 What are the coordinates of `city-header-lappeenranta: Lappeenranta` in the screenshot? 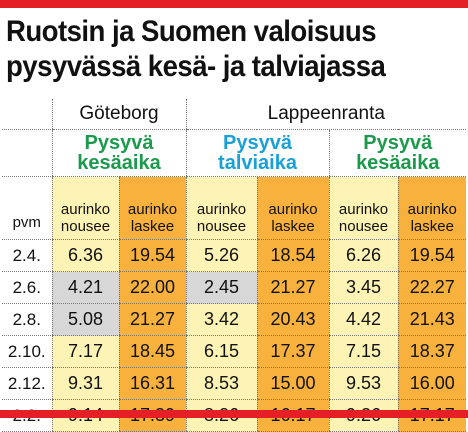 It's located at (326, 114).